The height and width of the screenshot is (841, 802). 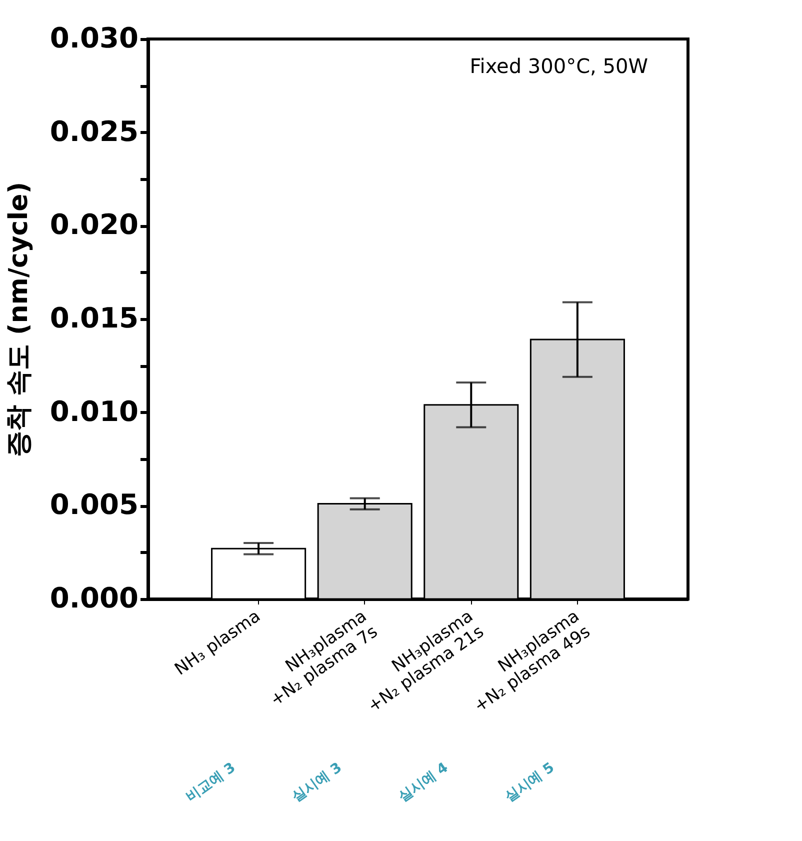 I want to click on y-tick-label: 0.015, so click(x=94, y=318).